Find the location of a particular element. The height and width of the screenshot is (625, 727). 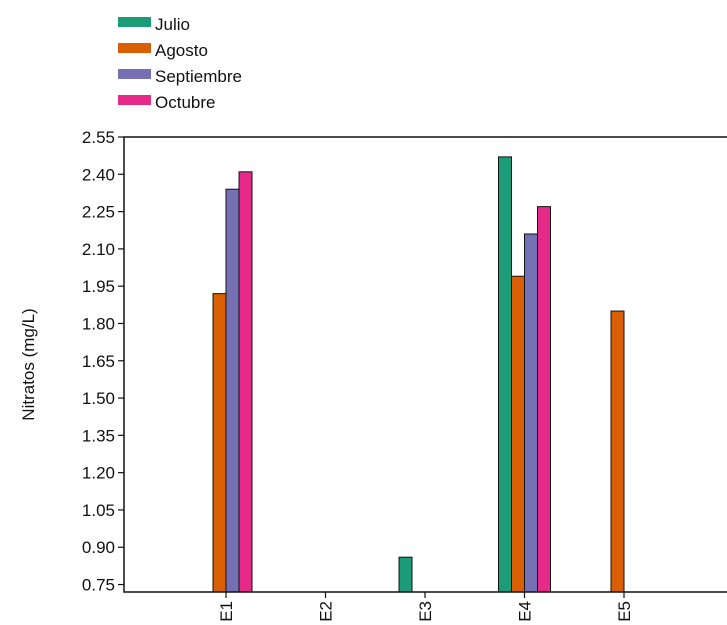

x-tick-label: E5 is located at coordinates (624, 611).